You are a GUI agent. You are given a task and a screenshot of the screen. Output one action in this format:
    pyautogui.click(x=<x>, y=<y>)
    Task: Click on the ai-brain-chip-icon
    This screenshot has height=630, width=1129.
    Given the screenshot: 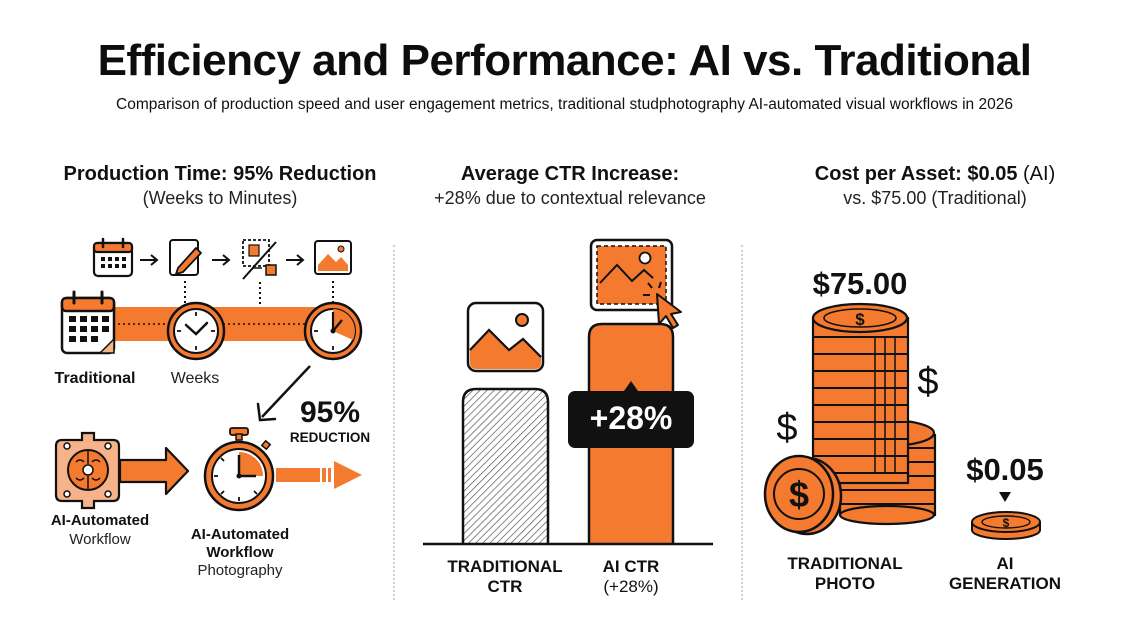 What is the action you would take?
    pyautogui.click(x=87, y=470)
    